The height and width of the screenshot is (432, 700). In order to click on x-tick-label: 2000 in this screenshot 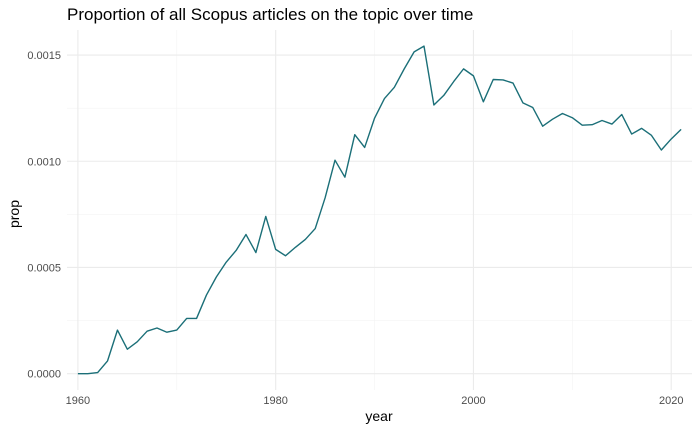, I will do `click(473, 401)`.